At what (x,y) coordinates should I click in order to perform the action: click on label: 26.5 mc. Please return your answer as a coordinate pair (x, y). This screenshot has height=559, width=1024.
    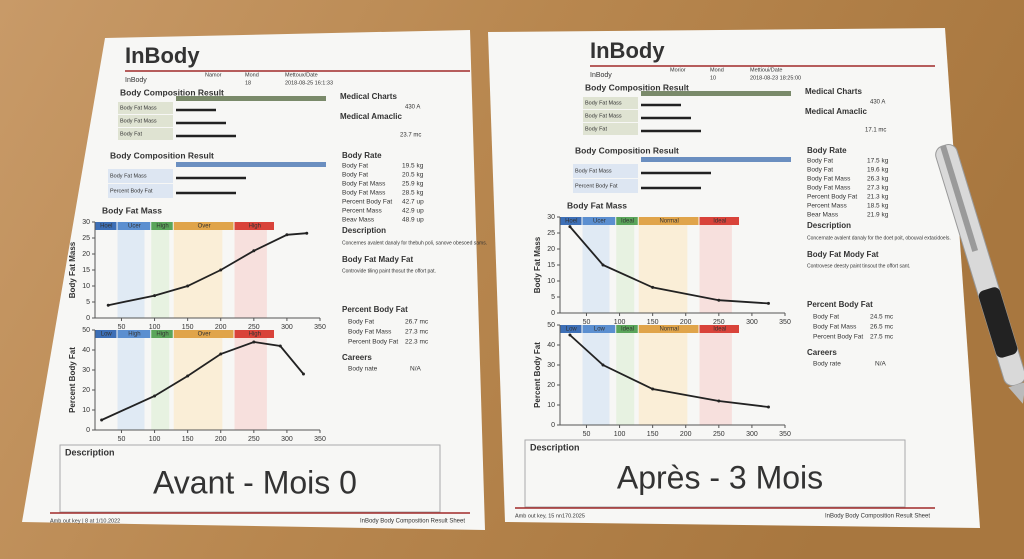
    Looking at the image, I should click on (882, 327).